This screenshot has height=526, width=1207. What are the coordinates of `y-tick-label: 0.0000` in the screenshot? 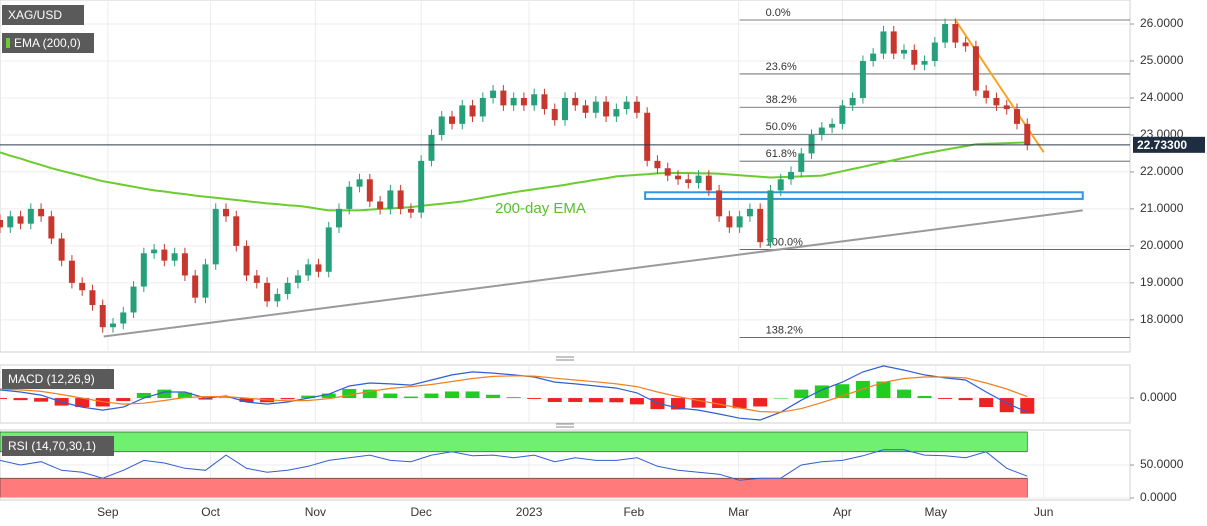 It's located at (1158, 497).